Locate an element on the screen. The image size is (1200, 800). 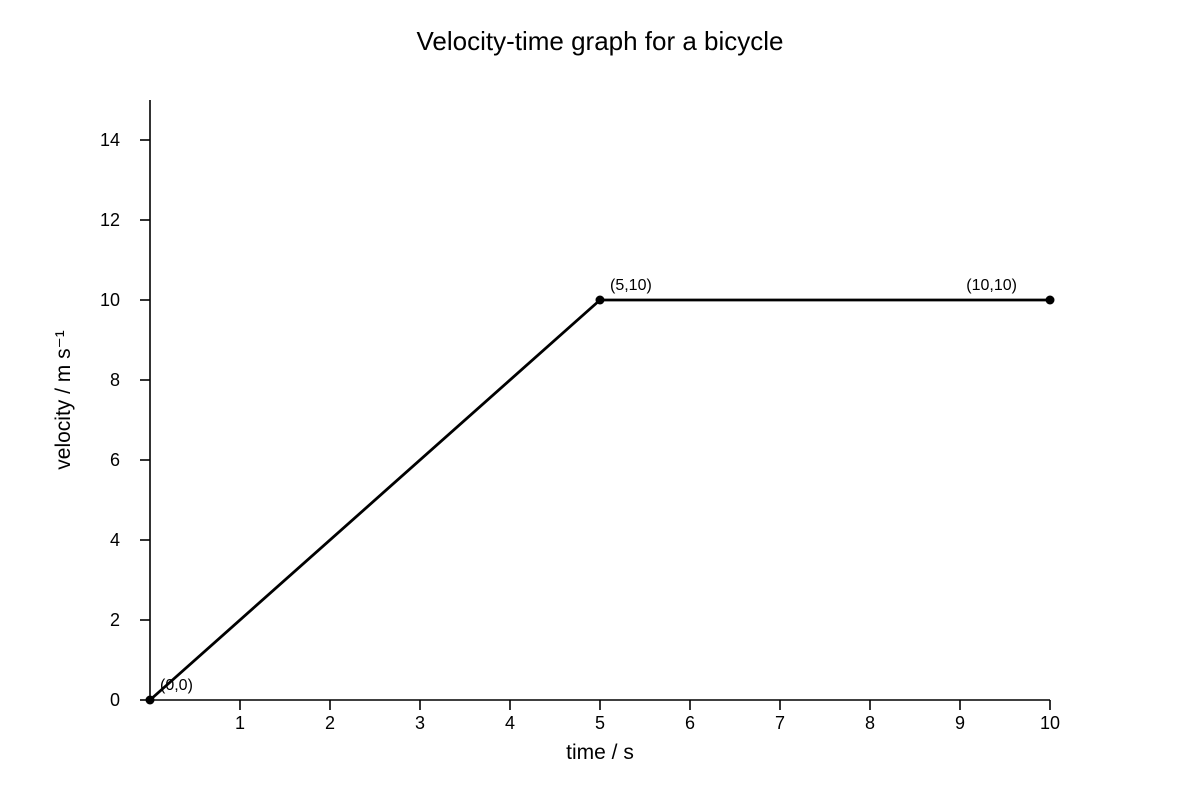
y-tick-label: 2 is located at coordinates (115, 620).